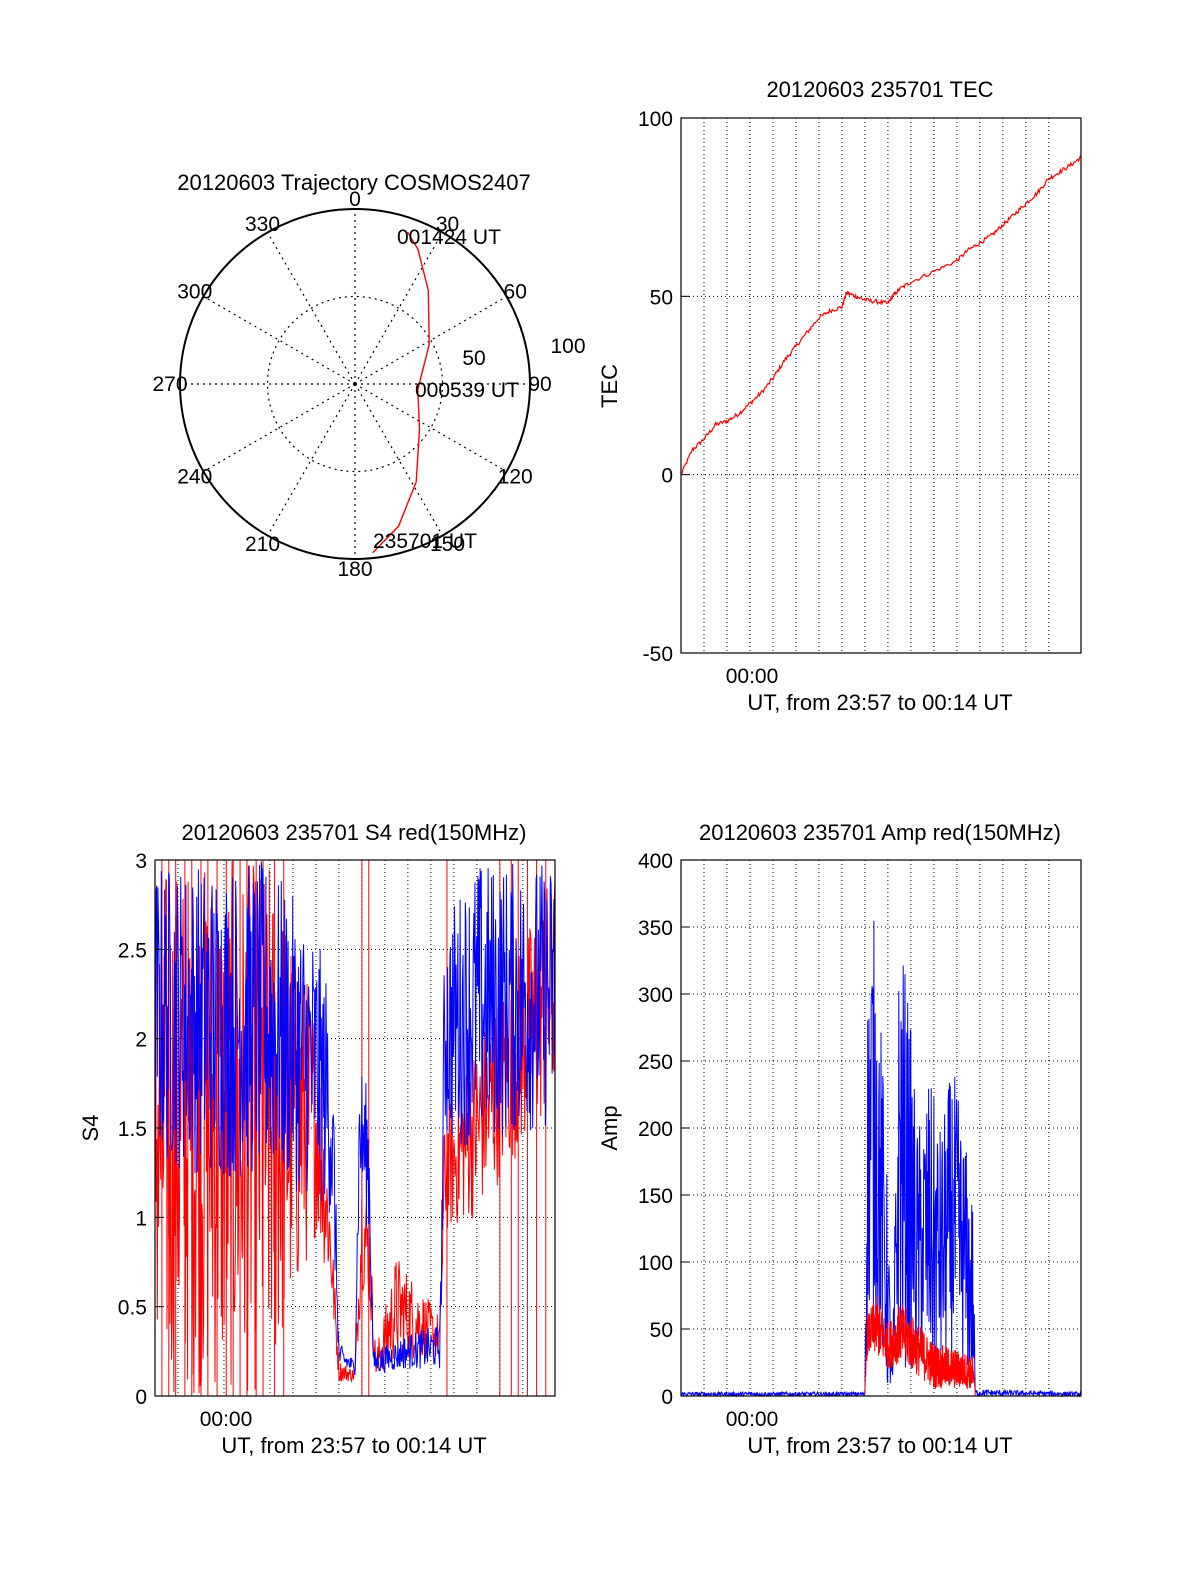 This screenshot has height=1575, width=1200. Describe the element at coordinates (880, 832) in the screenshot. I see `amp-title: 20120603 235701 Amp red(150MHz)` at that location.